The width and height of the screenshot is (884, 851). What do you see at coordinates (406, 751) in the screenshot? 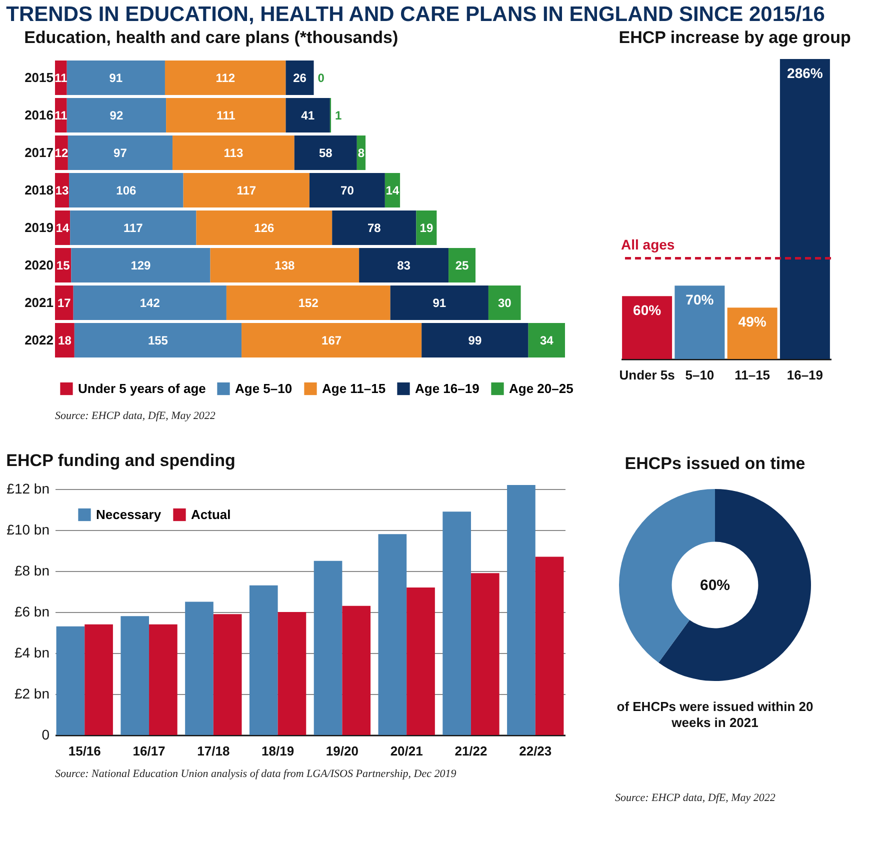
I see `x-tick-label: 20/21` at bounding box center [406, 751].